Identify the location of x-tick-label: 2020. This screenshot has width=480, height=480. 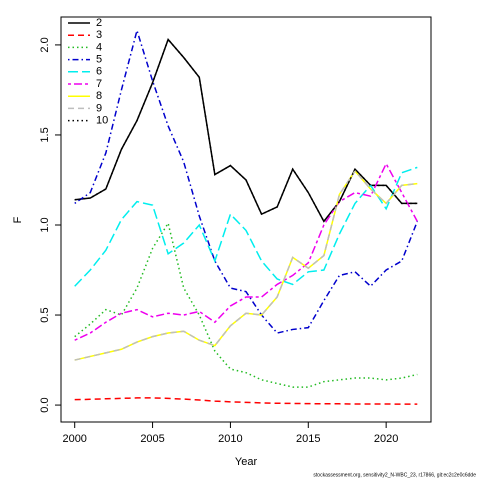
(386, 439).